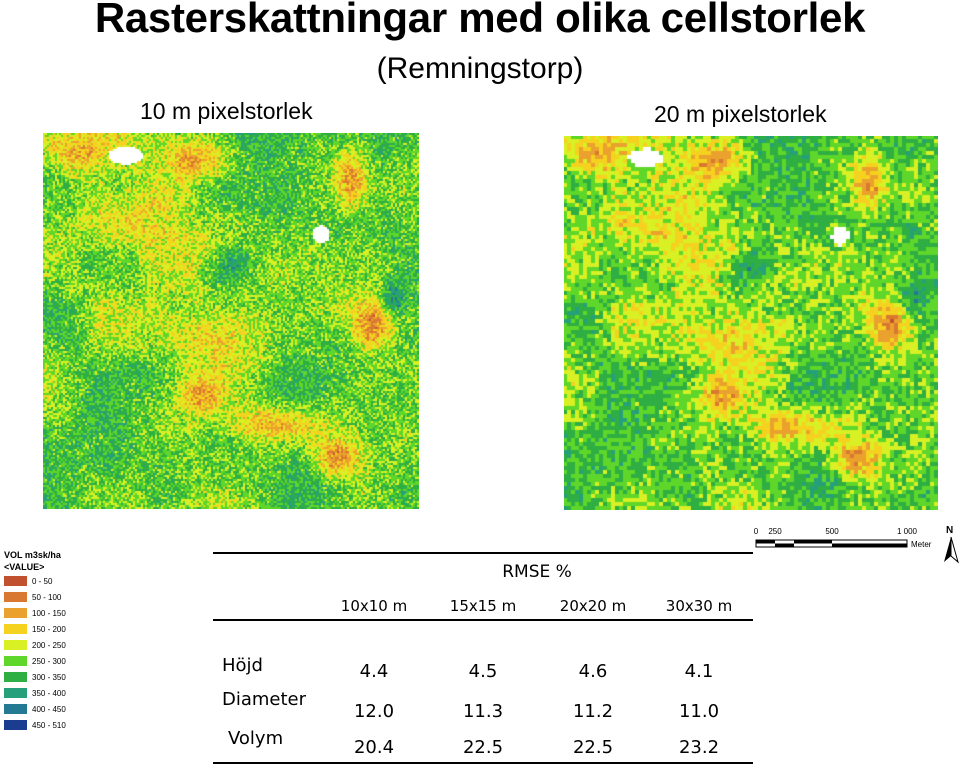 This screenshot has height=765, width=960. Describe the element at coordinates (921, 544) in the screenshot. I see `scale-bar-unit: Meter` at that location.